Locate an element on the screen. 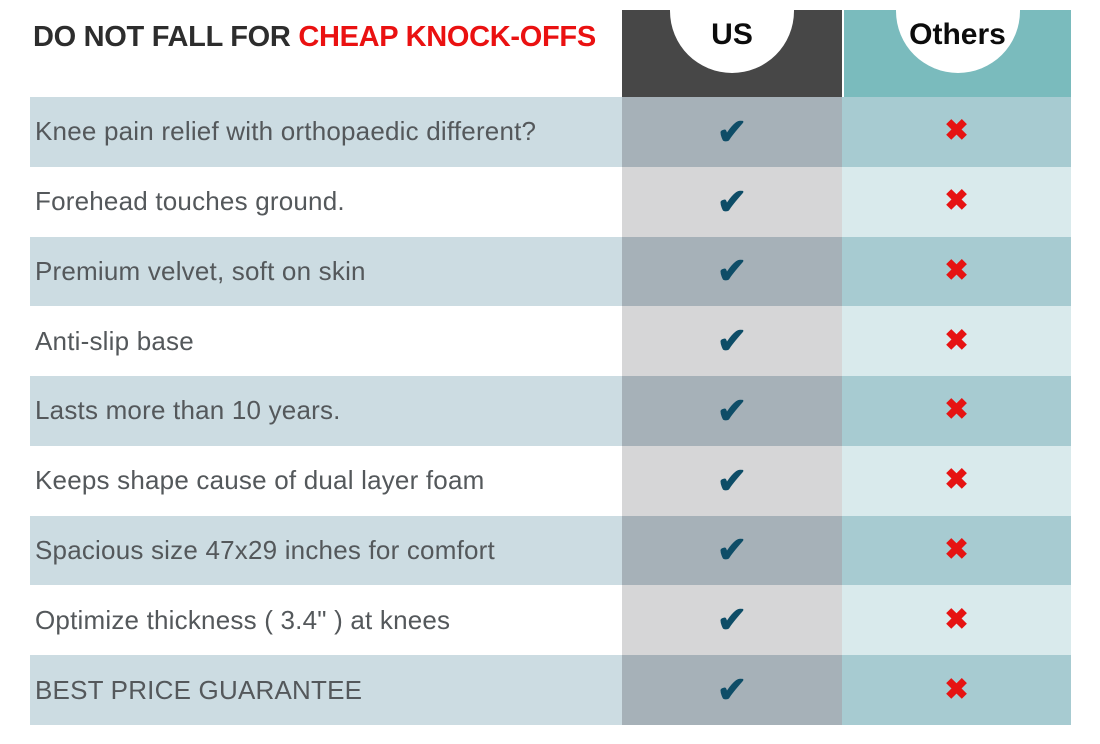 This screenshot has width=1100, height=744. table-row: Lasts more than 10 years. ✔ ✖ is located at coordinates (550, 411).